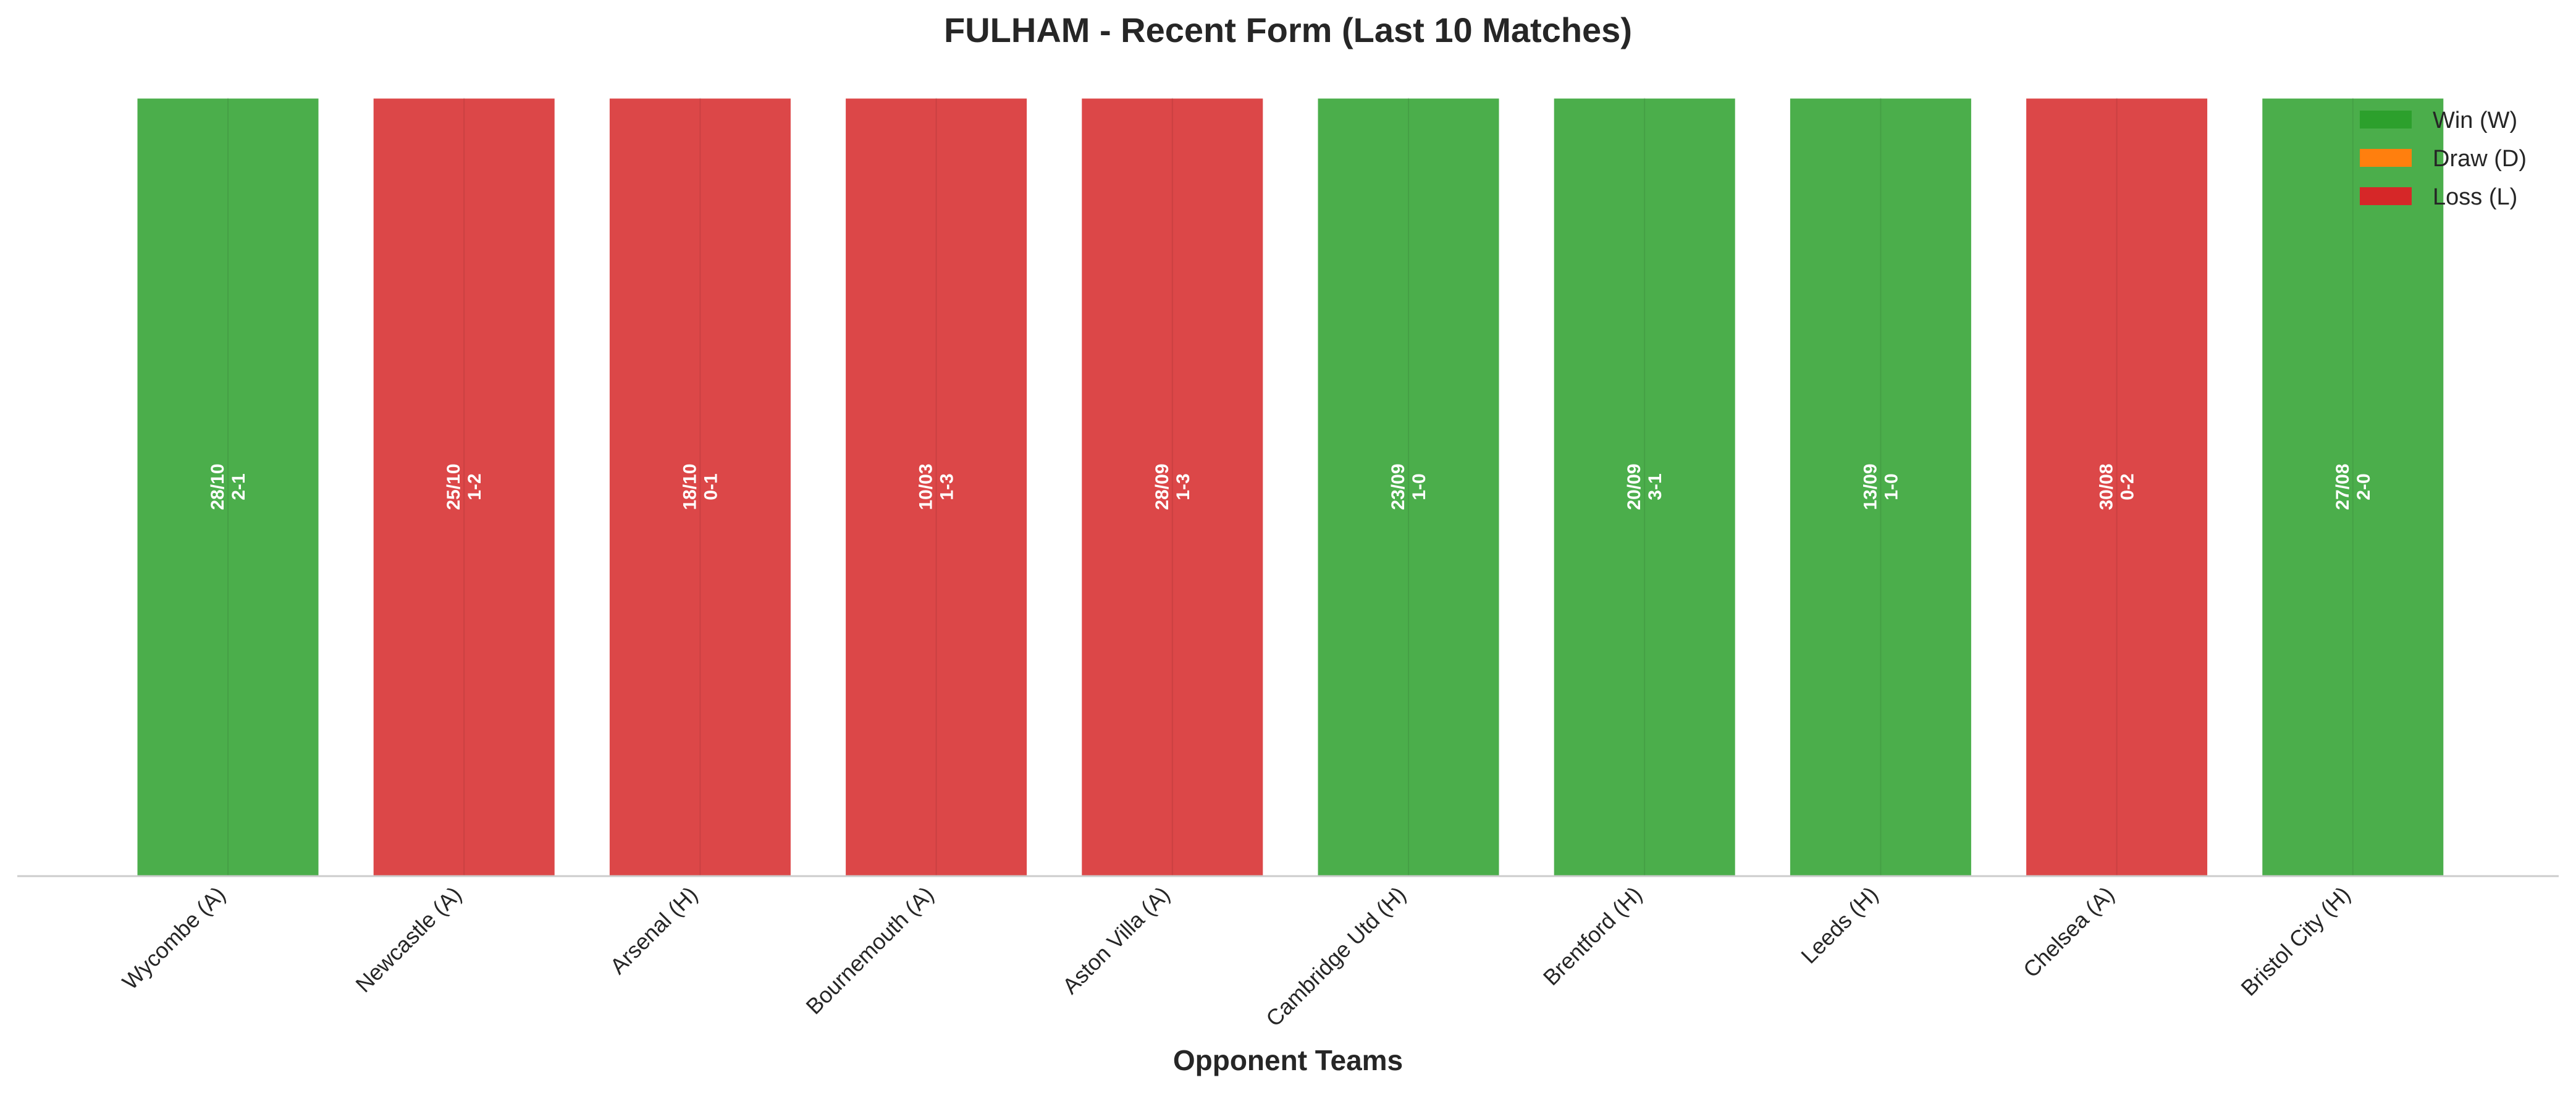  I want to click on x-tick-label: Cambridge Utd (H), so click(1336, 957).